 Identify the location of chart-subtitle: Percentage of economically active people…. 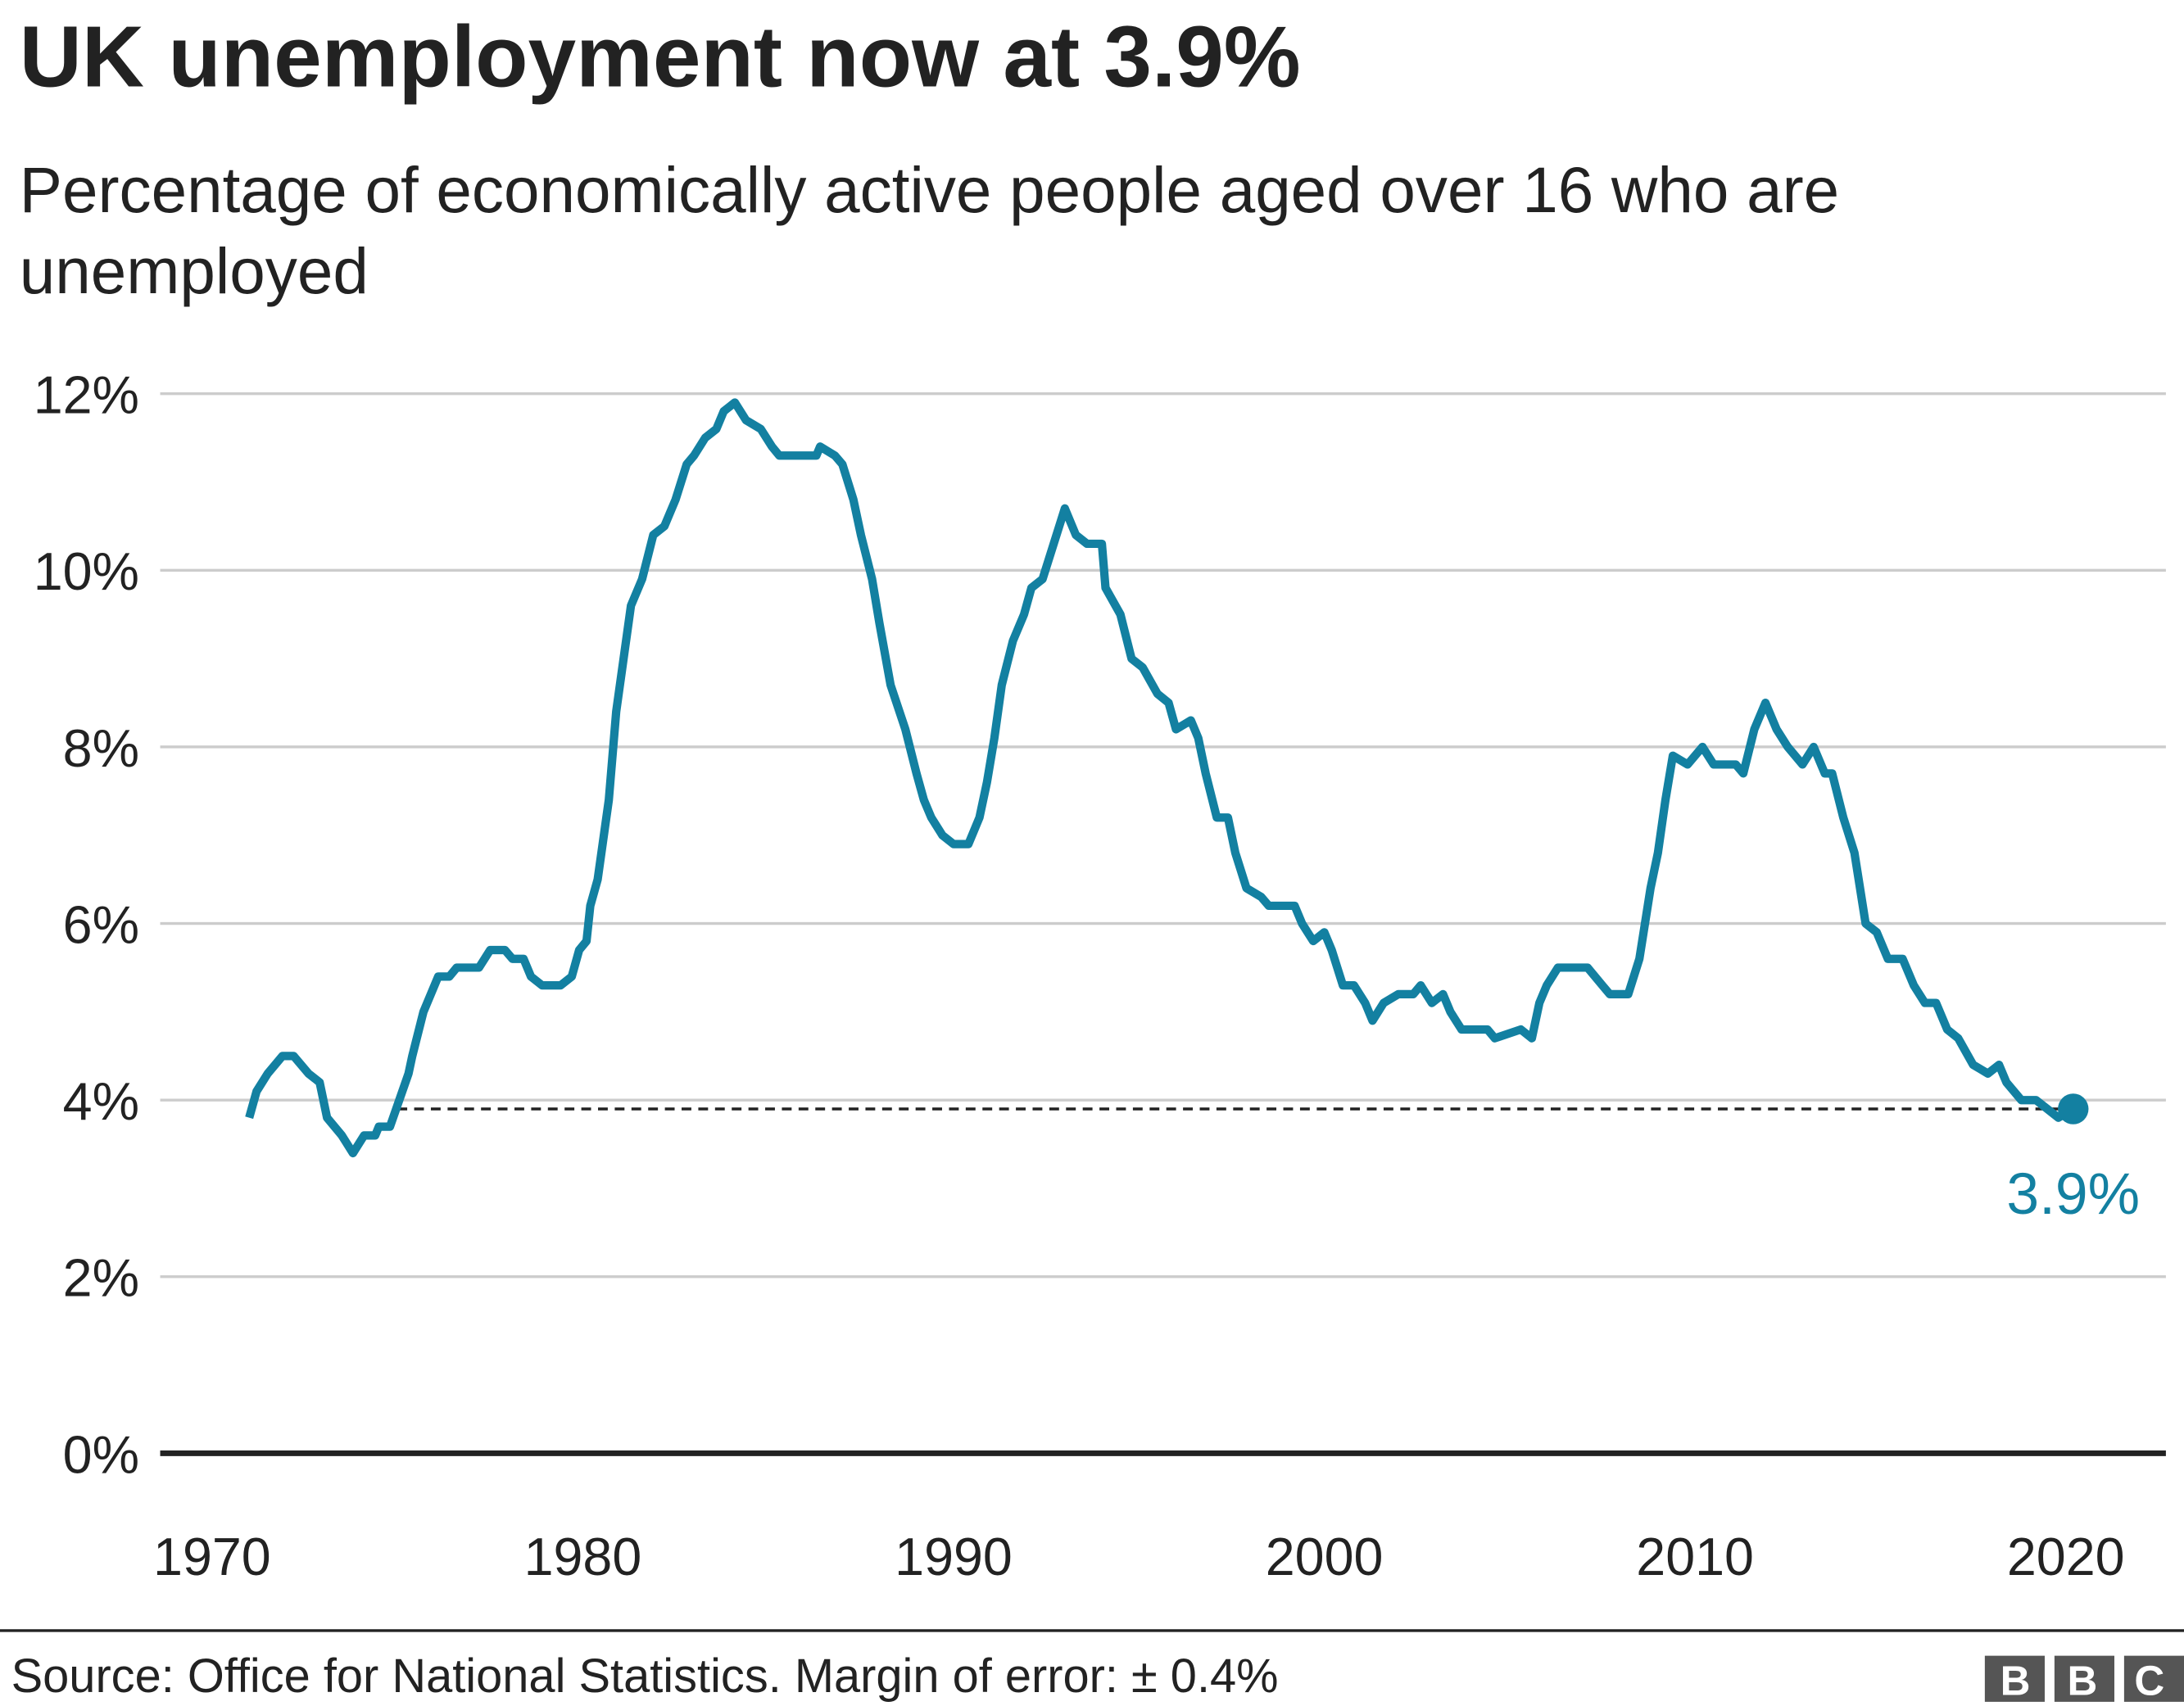
(938, 230).